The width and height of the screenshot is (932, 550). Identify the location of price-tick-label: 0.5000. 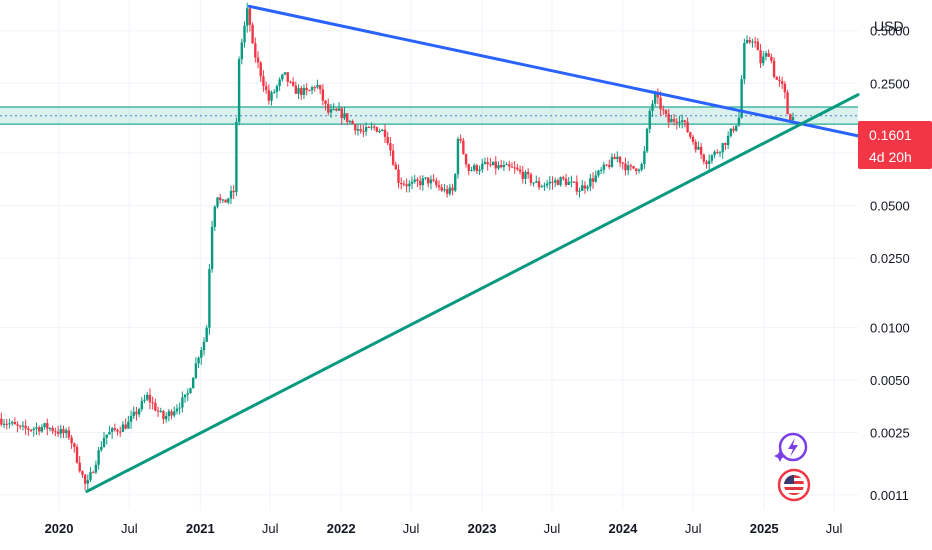
(890, 31).